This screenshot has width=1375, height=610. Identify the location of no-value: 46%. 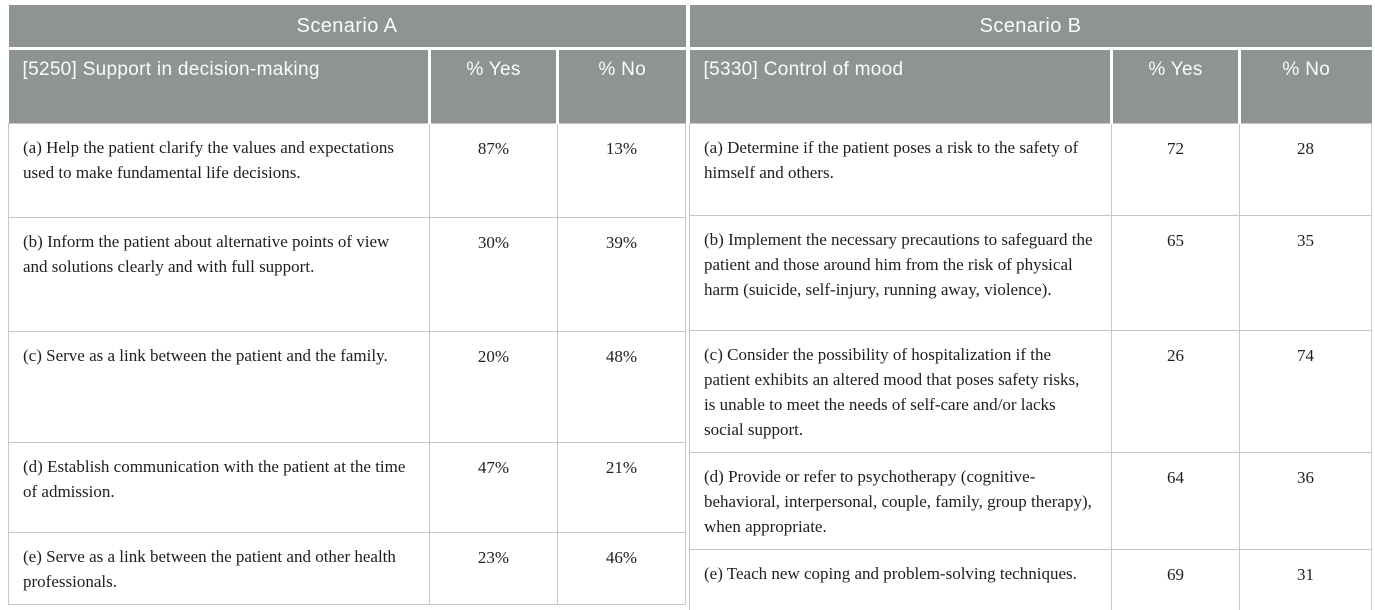
(621, 568).